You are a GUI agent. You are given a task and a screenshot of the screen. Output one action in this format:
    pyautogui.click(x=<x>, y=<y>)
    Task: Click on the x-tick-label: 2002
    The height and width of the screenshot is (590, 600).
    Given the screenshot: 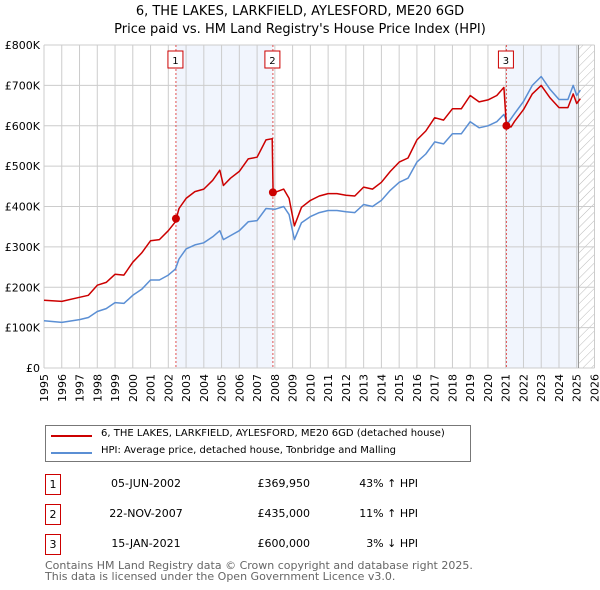 What is the action you would take?
    pyautogui.click(x=168, y=388)
    